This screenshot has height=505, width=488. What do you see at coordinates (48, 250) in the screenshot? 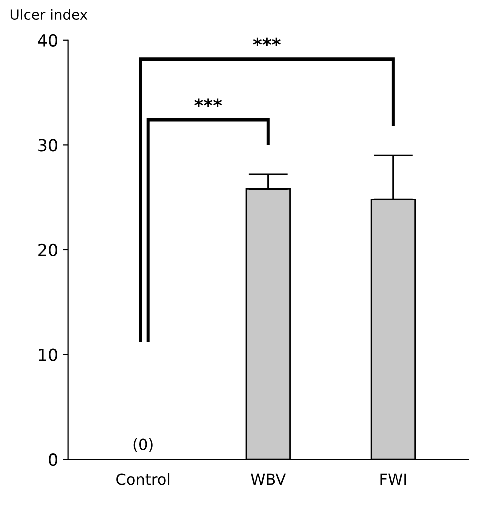
I see `y-tick-label: 20` at bounding box center [48, 250].